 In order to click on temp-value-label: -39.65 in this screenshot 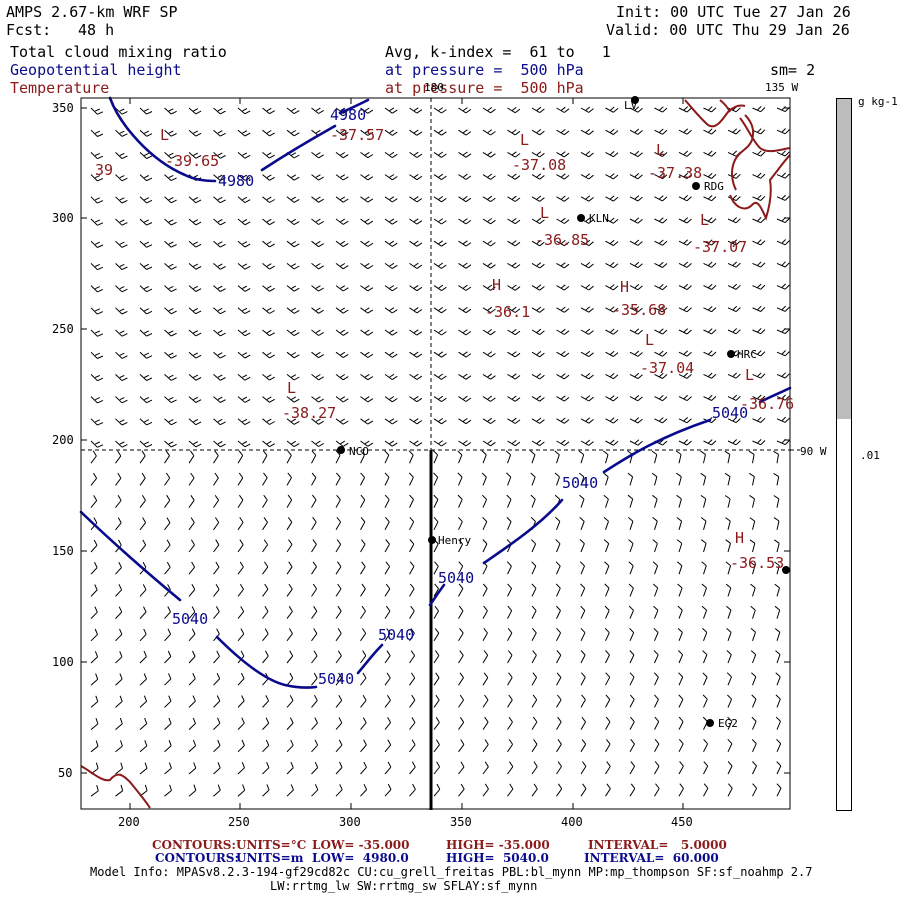, I will do `click(192, 161)`.